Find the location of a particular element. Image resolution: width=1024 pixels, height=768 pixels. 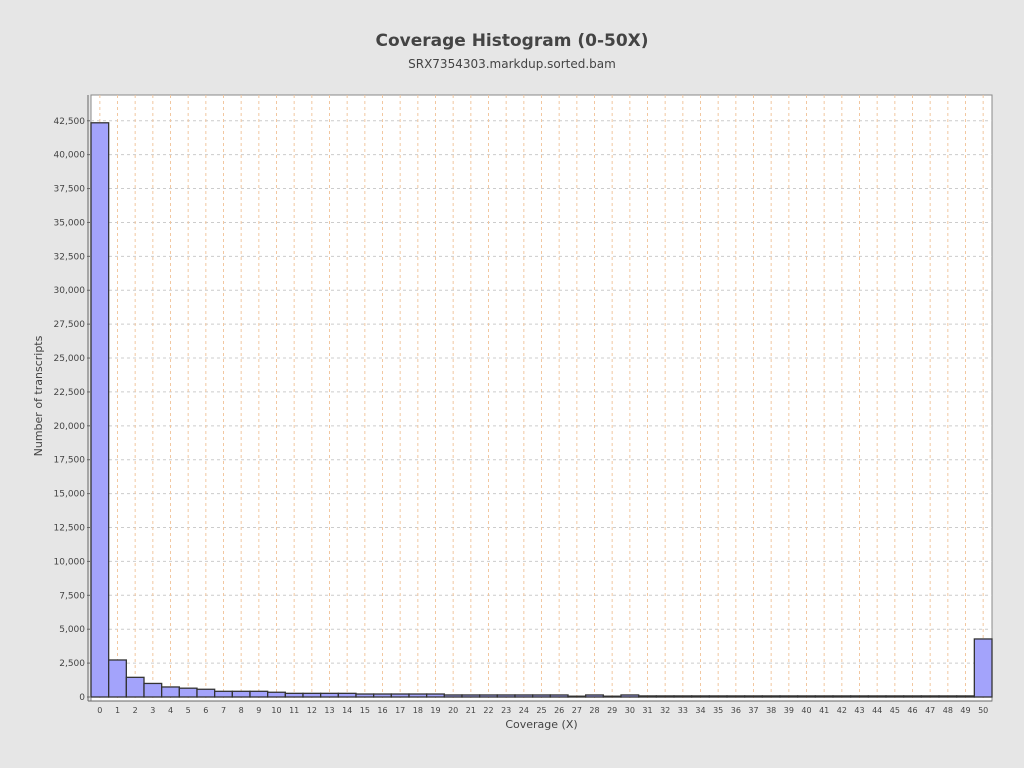

x-tick-label: 31 is located at coordinates (647, 710).